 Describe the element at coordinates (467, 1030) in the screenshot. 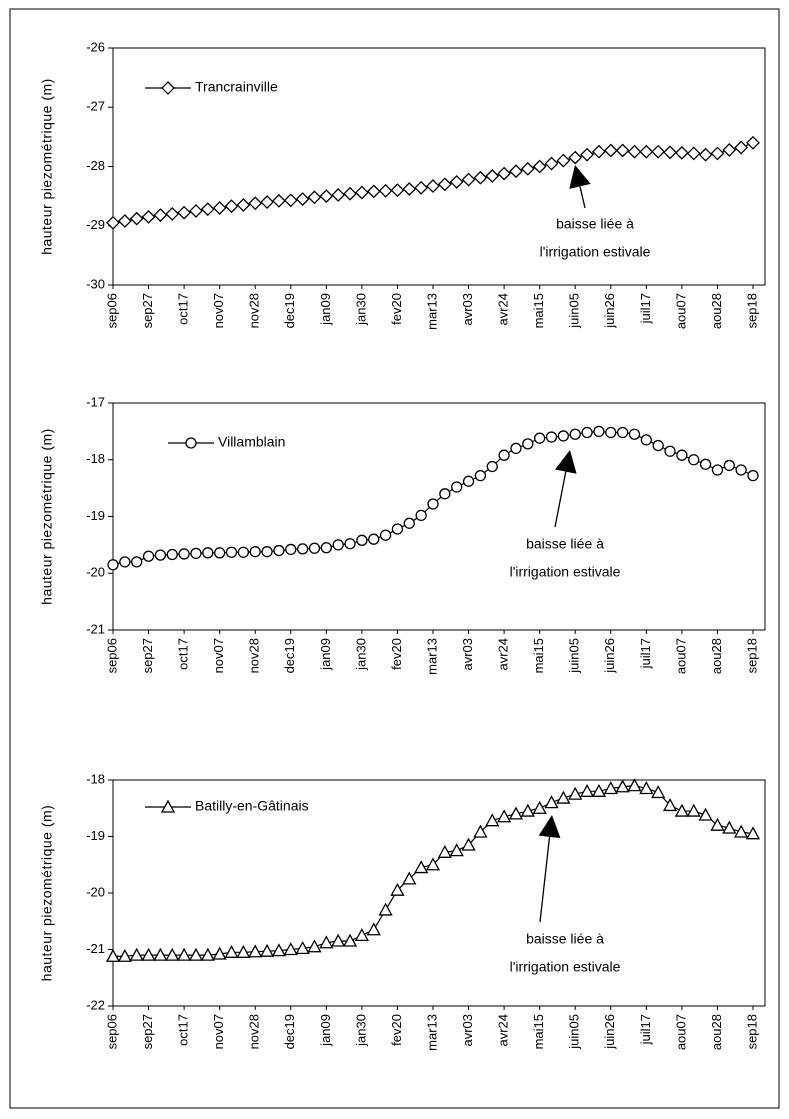

I see `x-tick-label: avr03` at that location.